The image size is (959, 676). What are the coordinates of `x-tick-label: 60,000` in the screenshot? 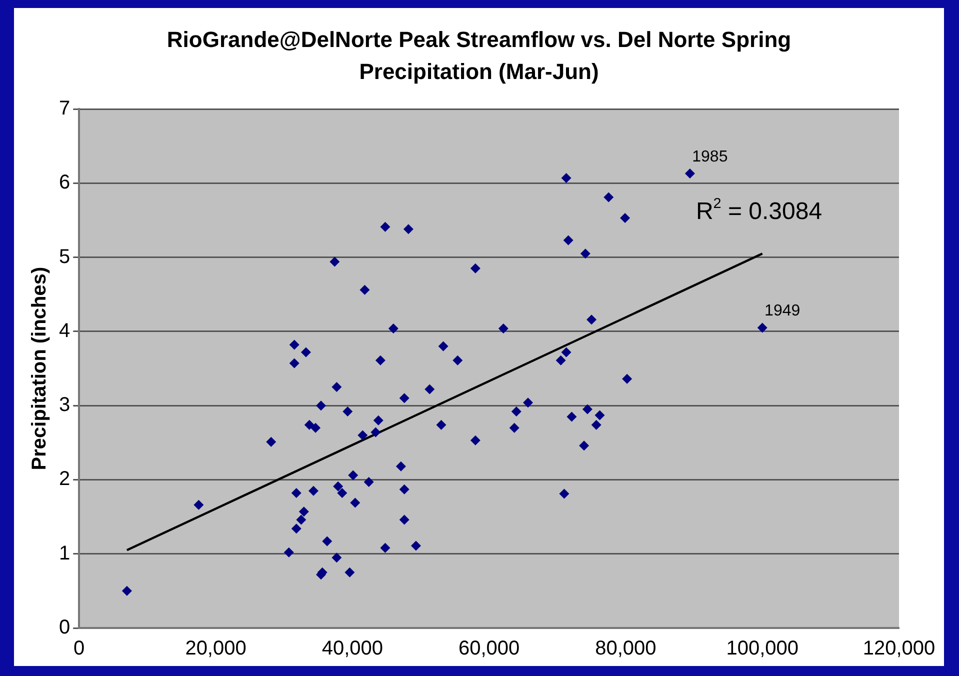 It's located at (489, 649).